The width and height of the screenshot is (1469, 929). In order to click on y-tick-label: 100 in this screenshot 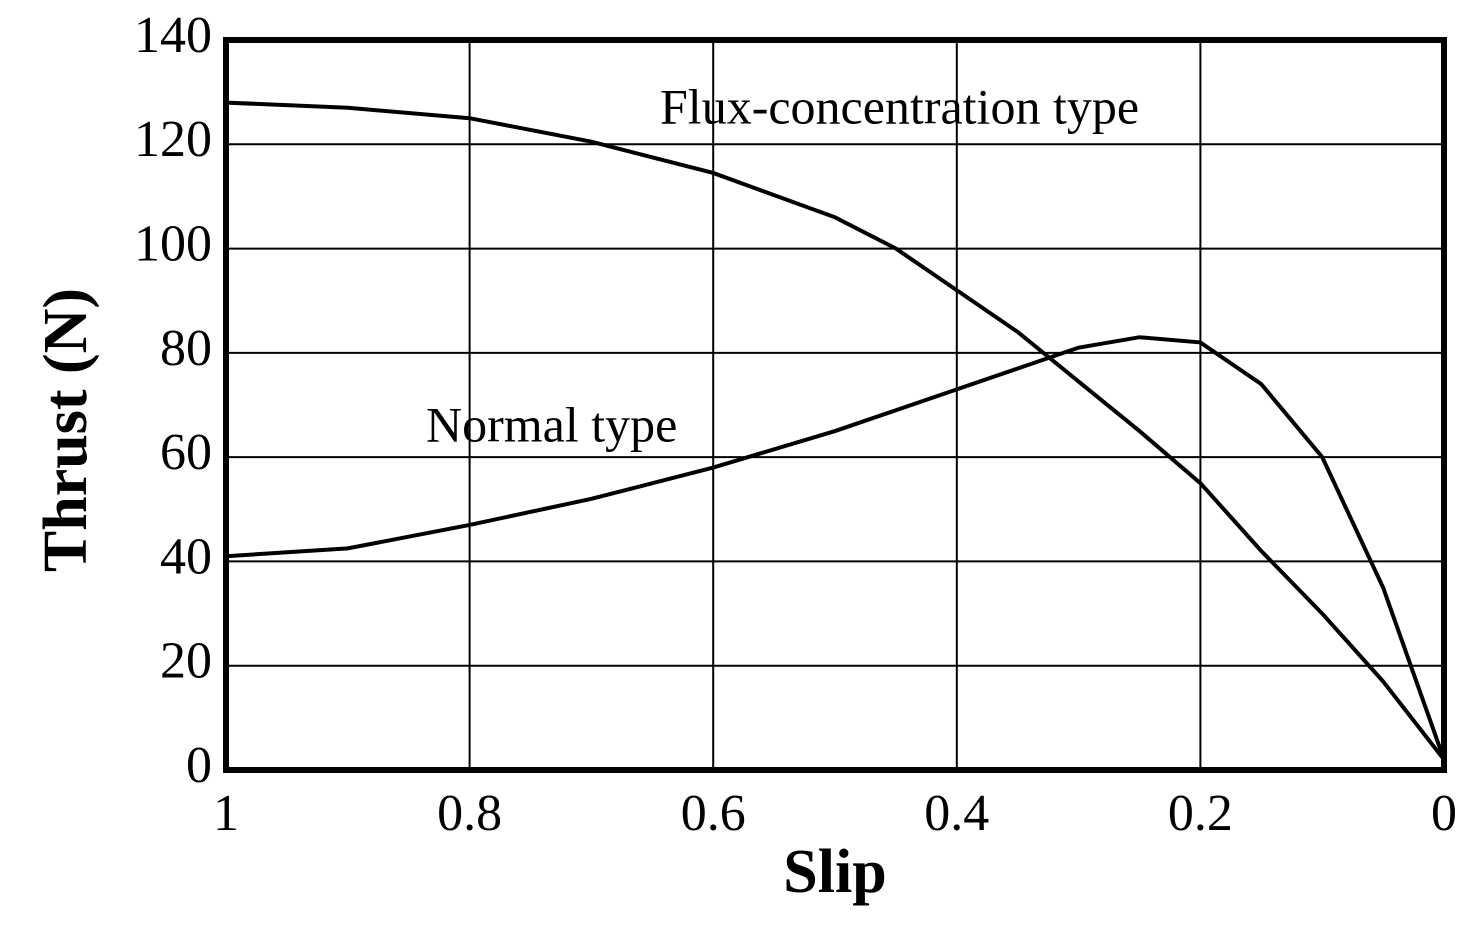, I will do `click(173, 244)`.